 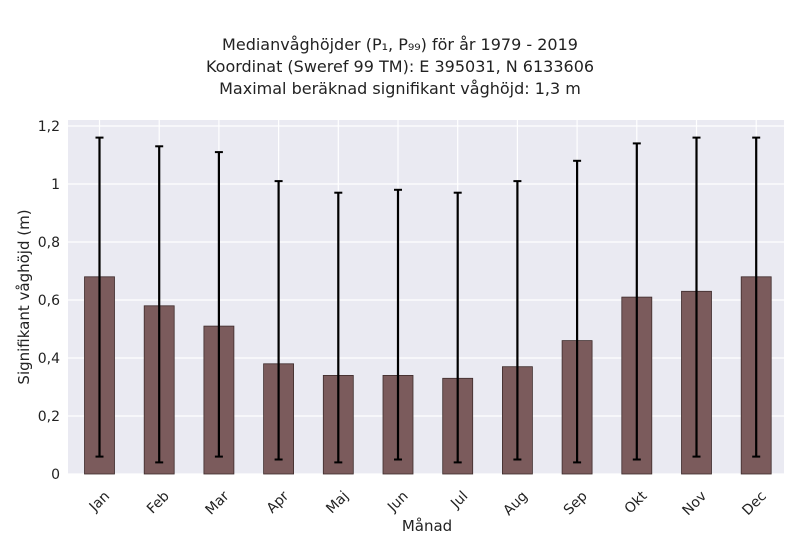 I want to click on x-tick-label: Maj, so click(x=337, y=502).